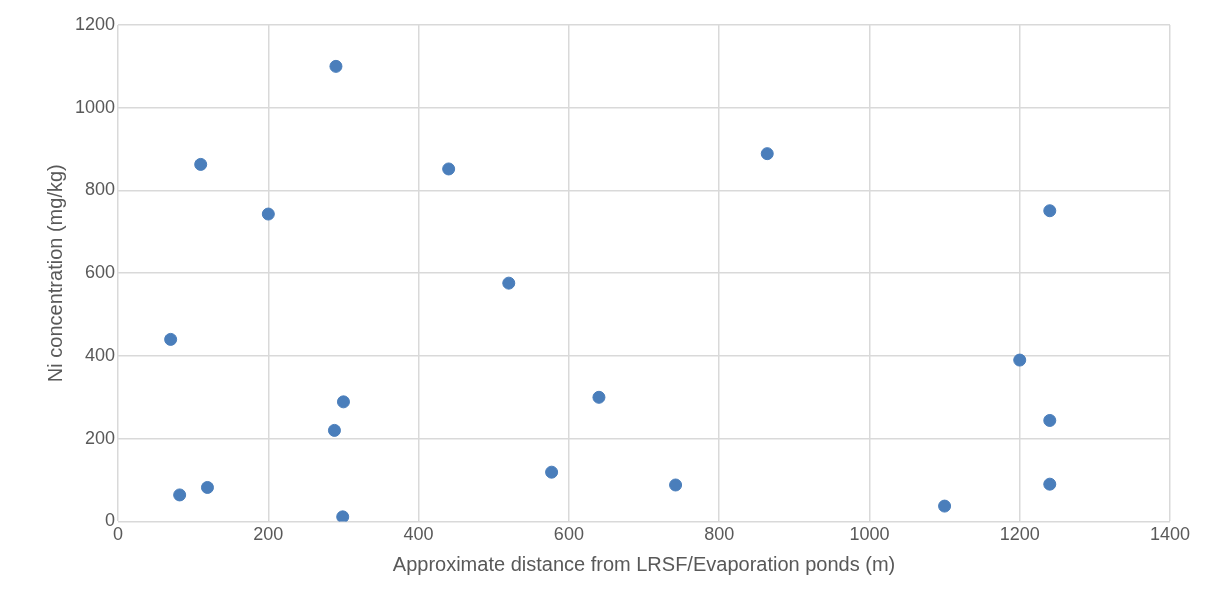 The width and height of the screenshot is (1215, 601). What do you see at coordinates (100, 354) in the screenshot?
I see `y-tick-label: 400` at bounding box center [100, 354].